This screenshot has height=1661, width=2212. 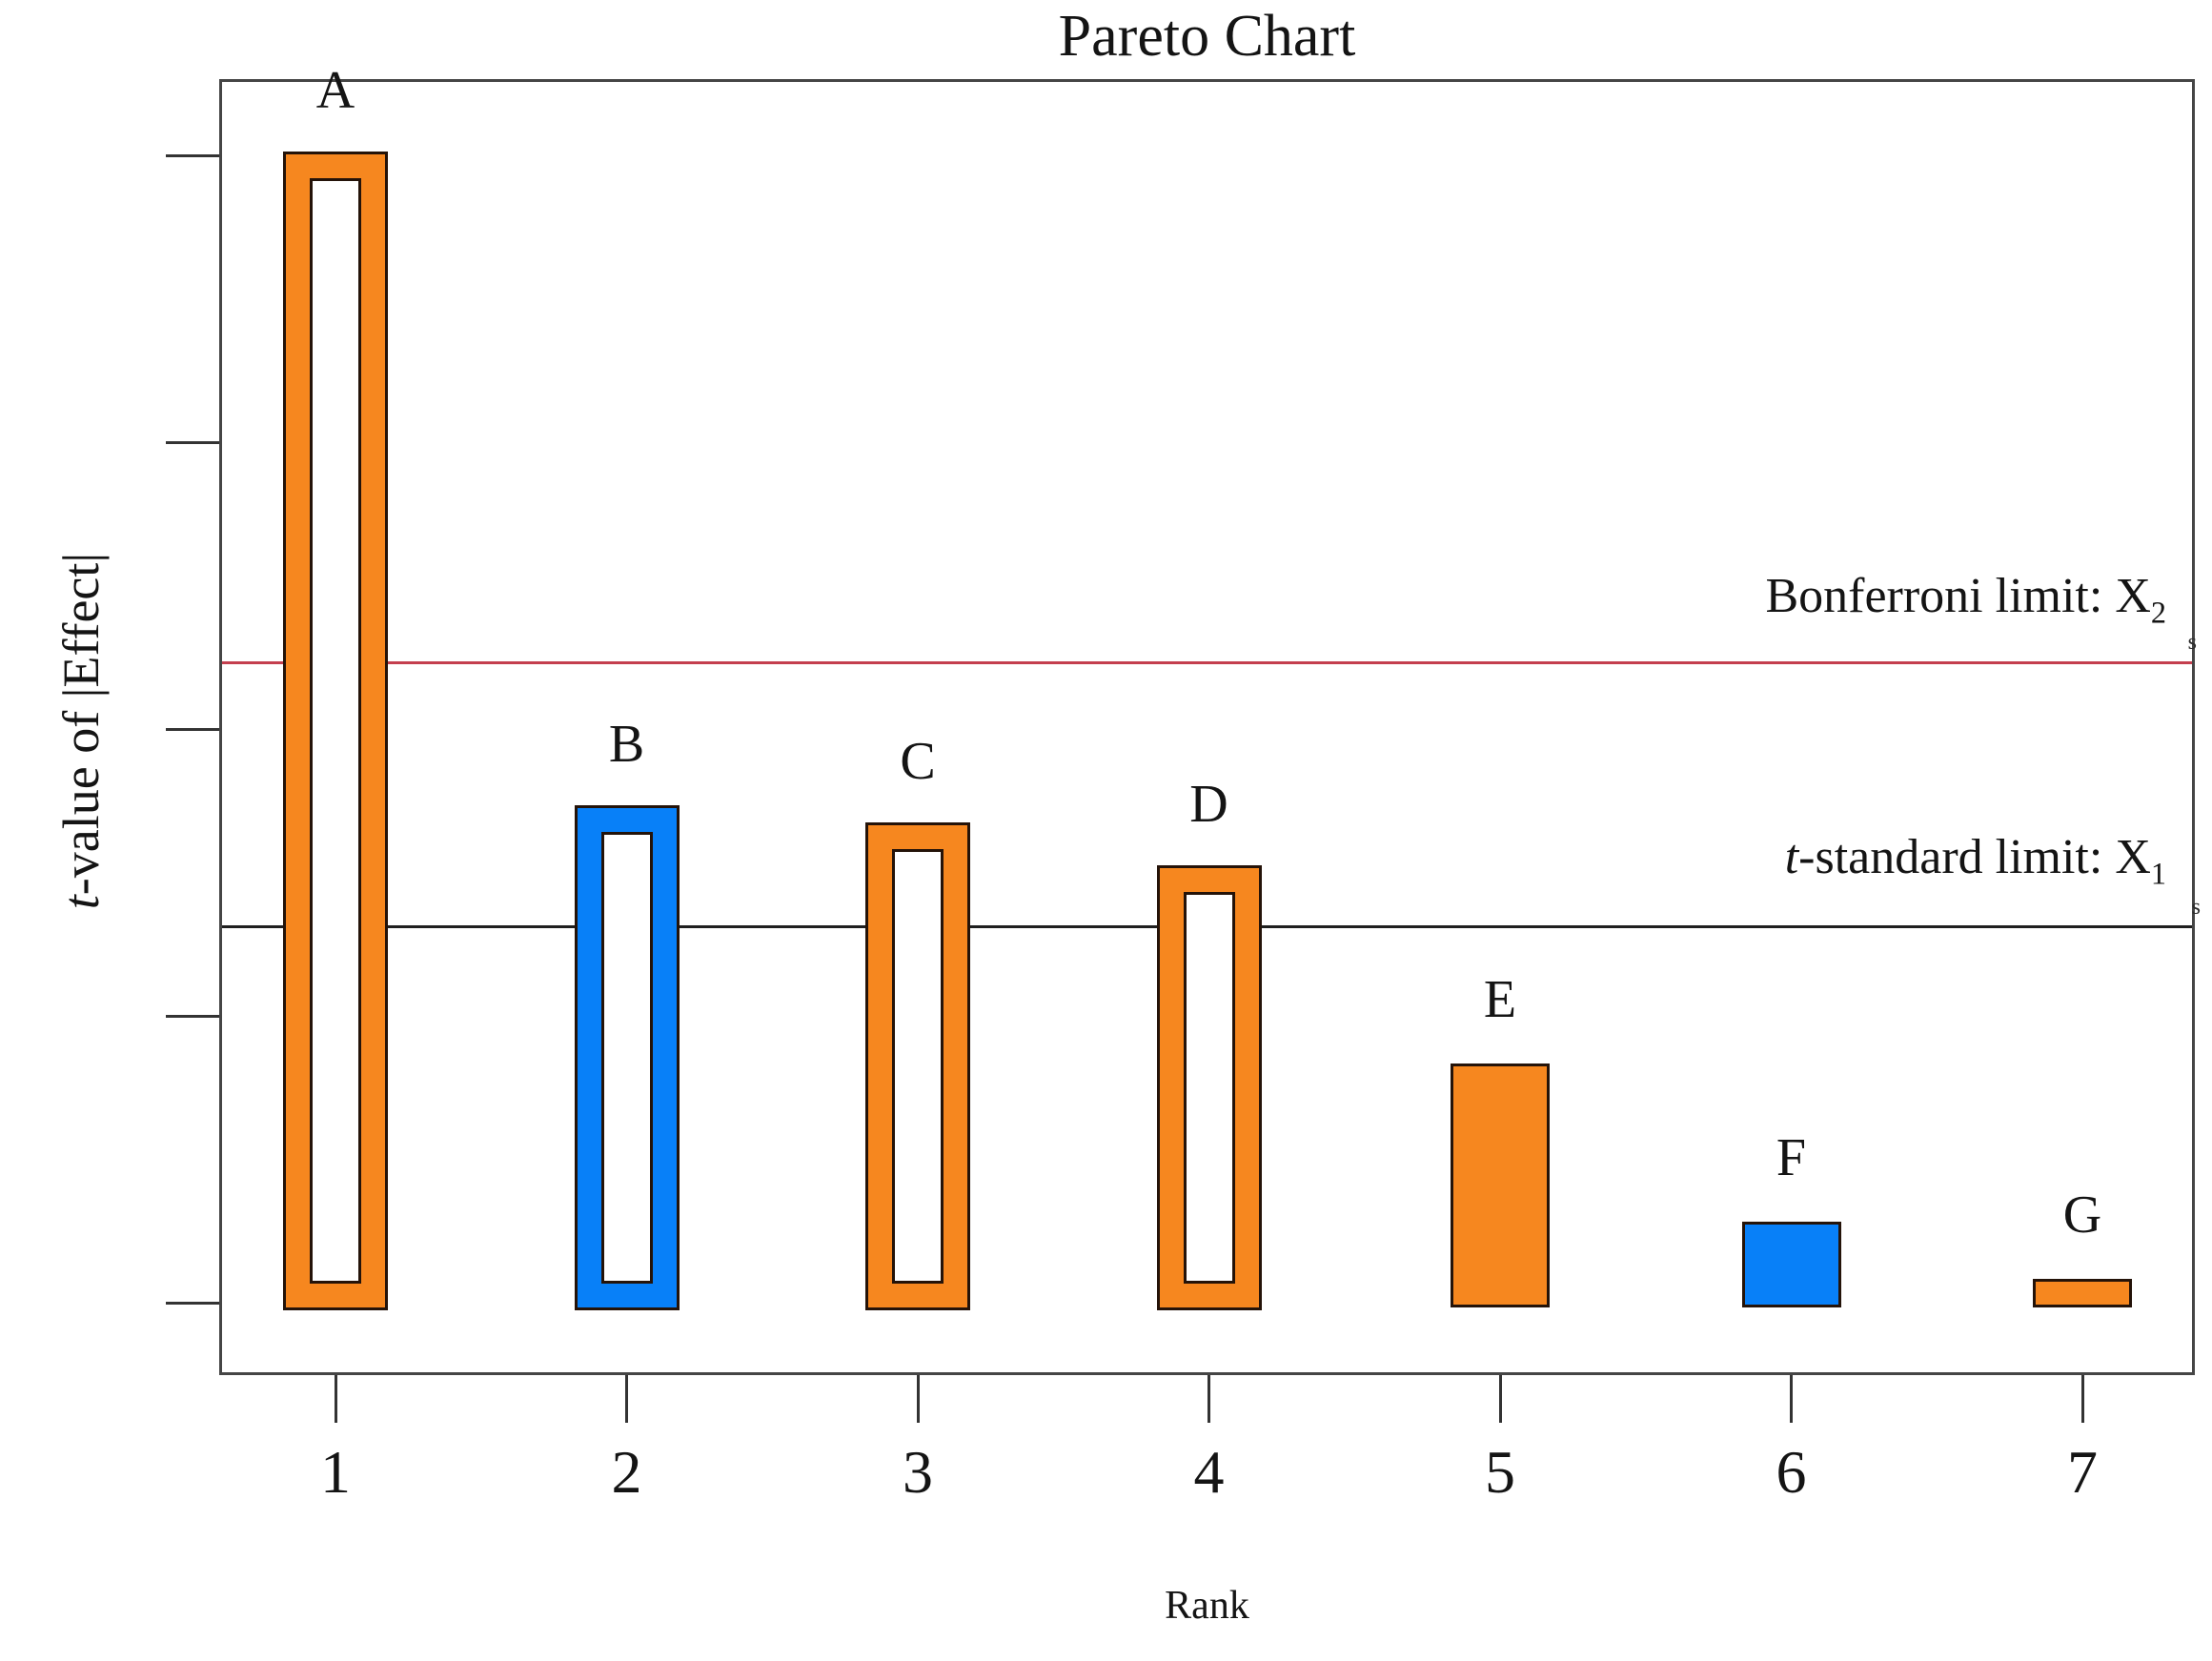 I want to click on bar-G, so click(x=2082, y=1293).